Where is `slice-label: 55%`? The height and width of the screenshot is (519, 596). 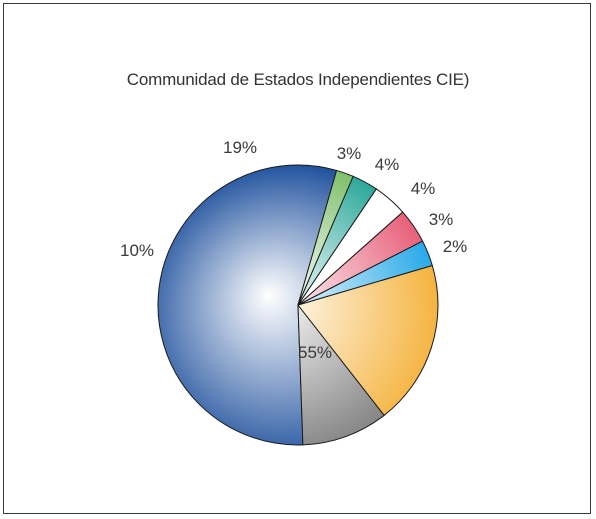 slice-label: 55% is located at coordinates (315, 352).